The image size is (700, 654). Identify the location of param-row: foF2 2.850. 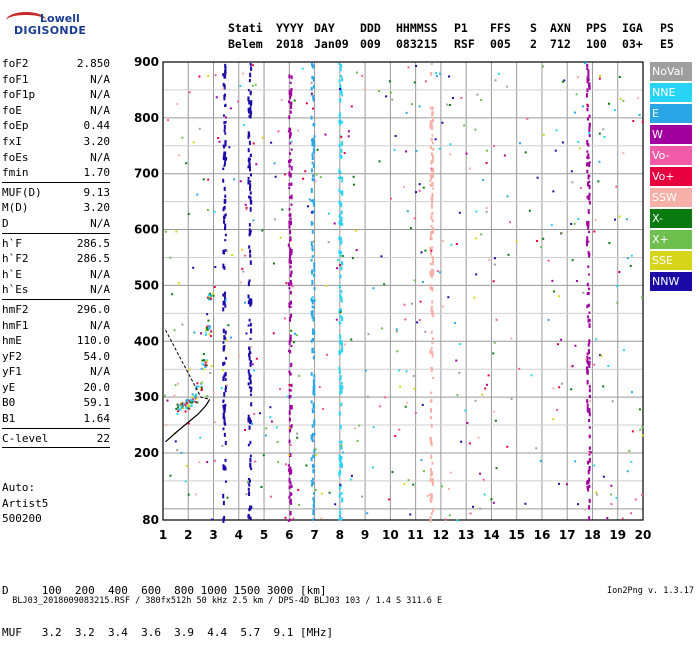
(56, 64).